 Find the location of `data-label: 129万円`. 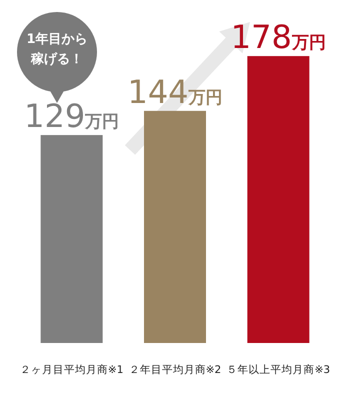

data-label: 129万円 is located at coordinates (72, 116).